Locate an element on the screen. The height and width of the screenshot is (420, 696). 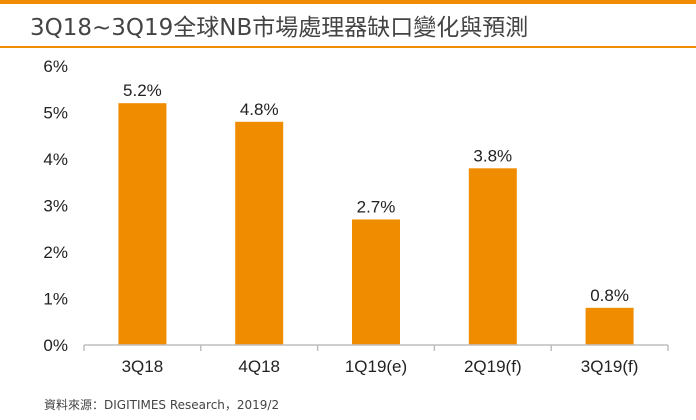
y-tick-label: 1% is located at coordinates (55, 299).